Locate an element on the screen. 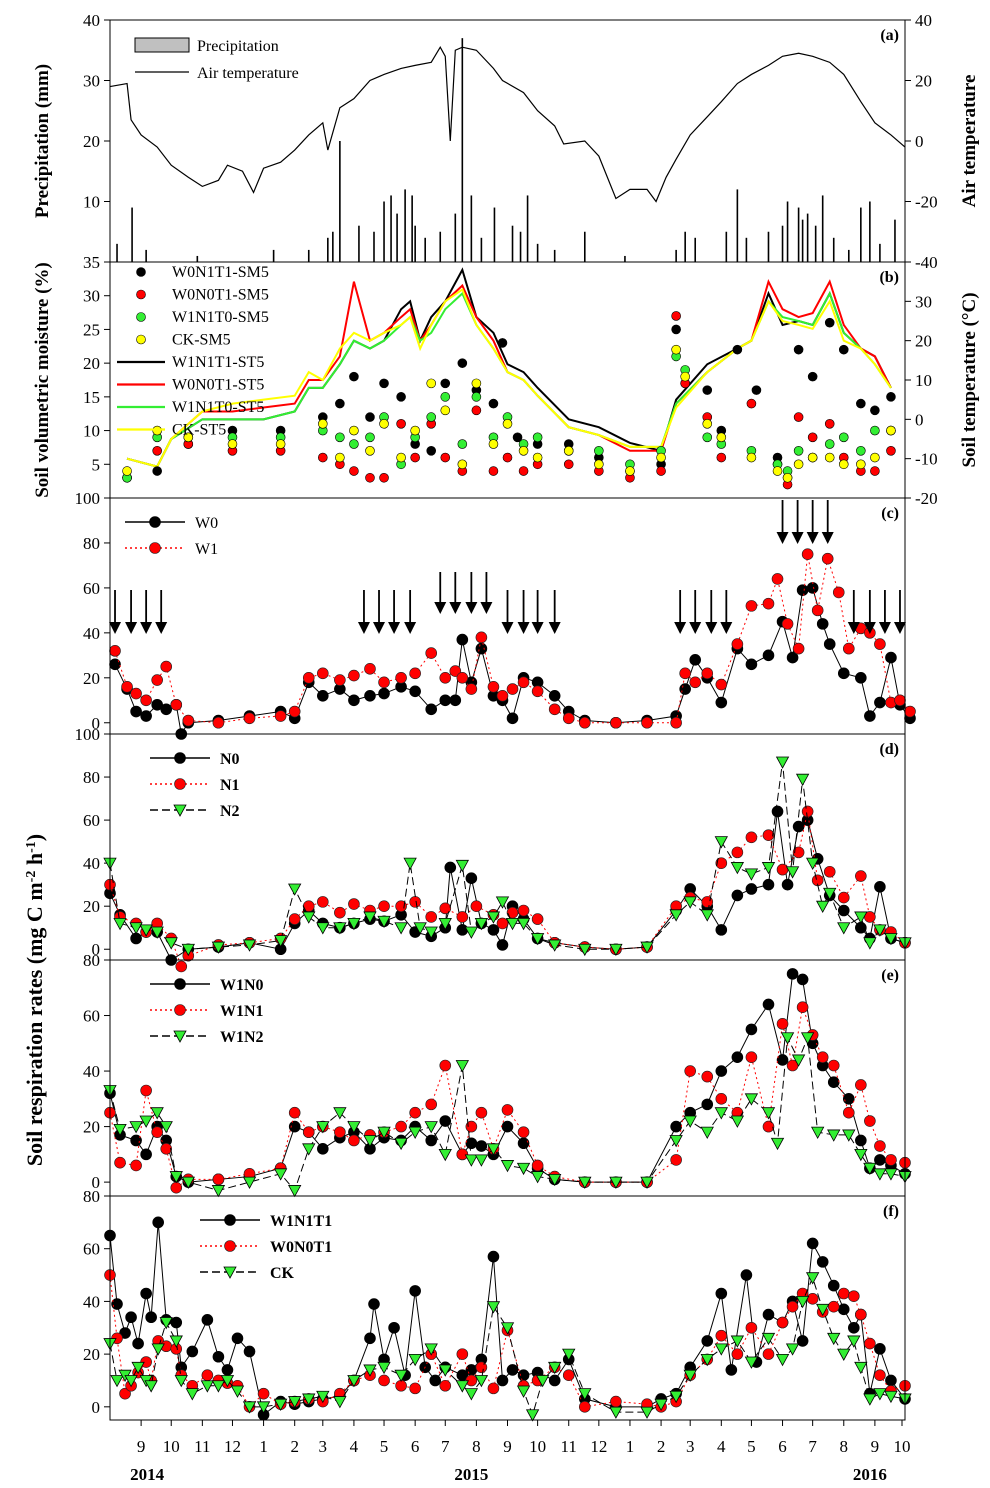 The image size is (990, 1488). panel-f: 0 20 40 60 80 (f) W1N1T1 W0N0T1 CK is located at coordinates (497, 1304).